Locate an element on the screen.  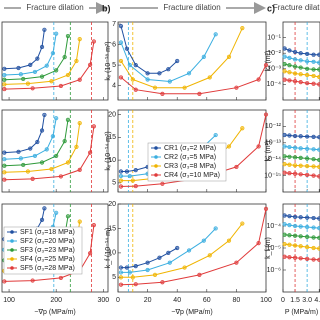
header-bg is located at coordinates (55, 8).